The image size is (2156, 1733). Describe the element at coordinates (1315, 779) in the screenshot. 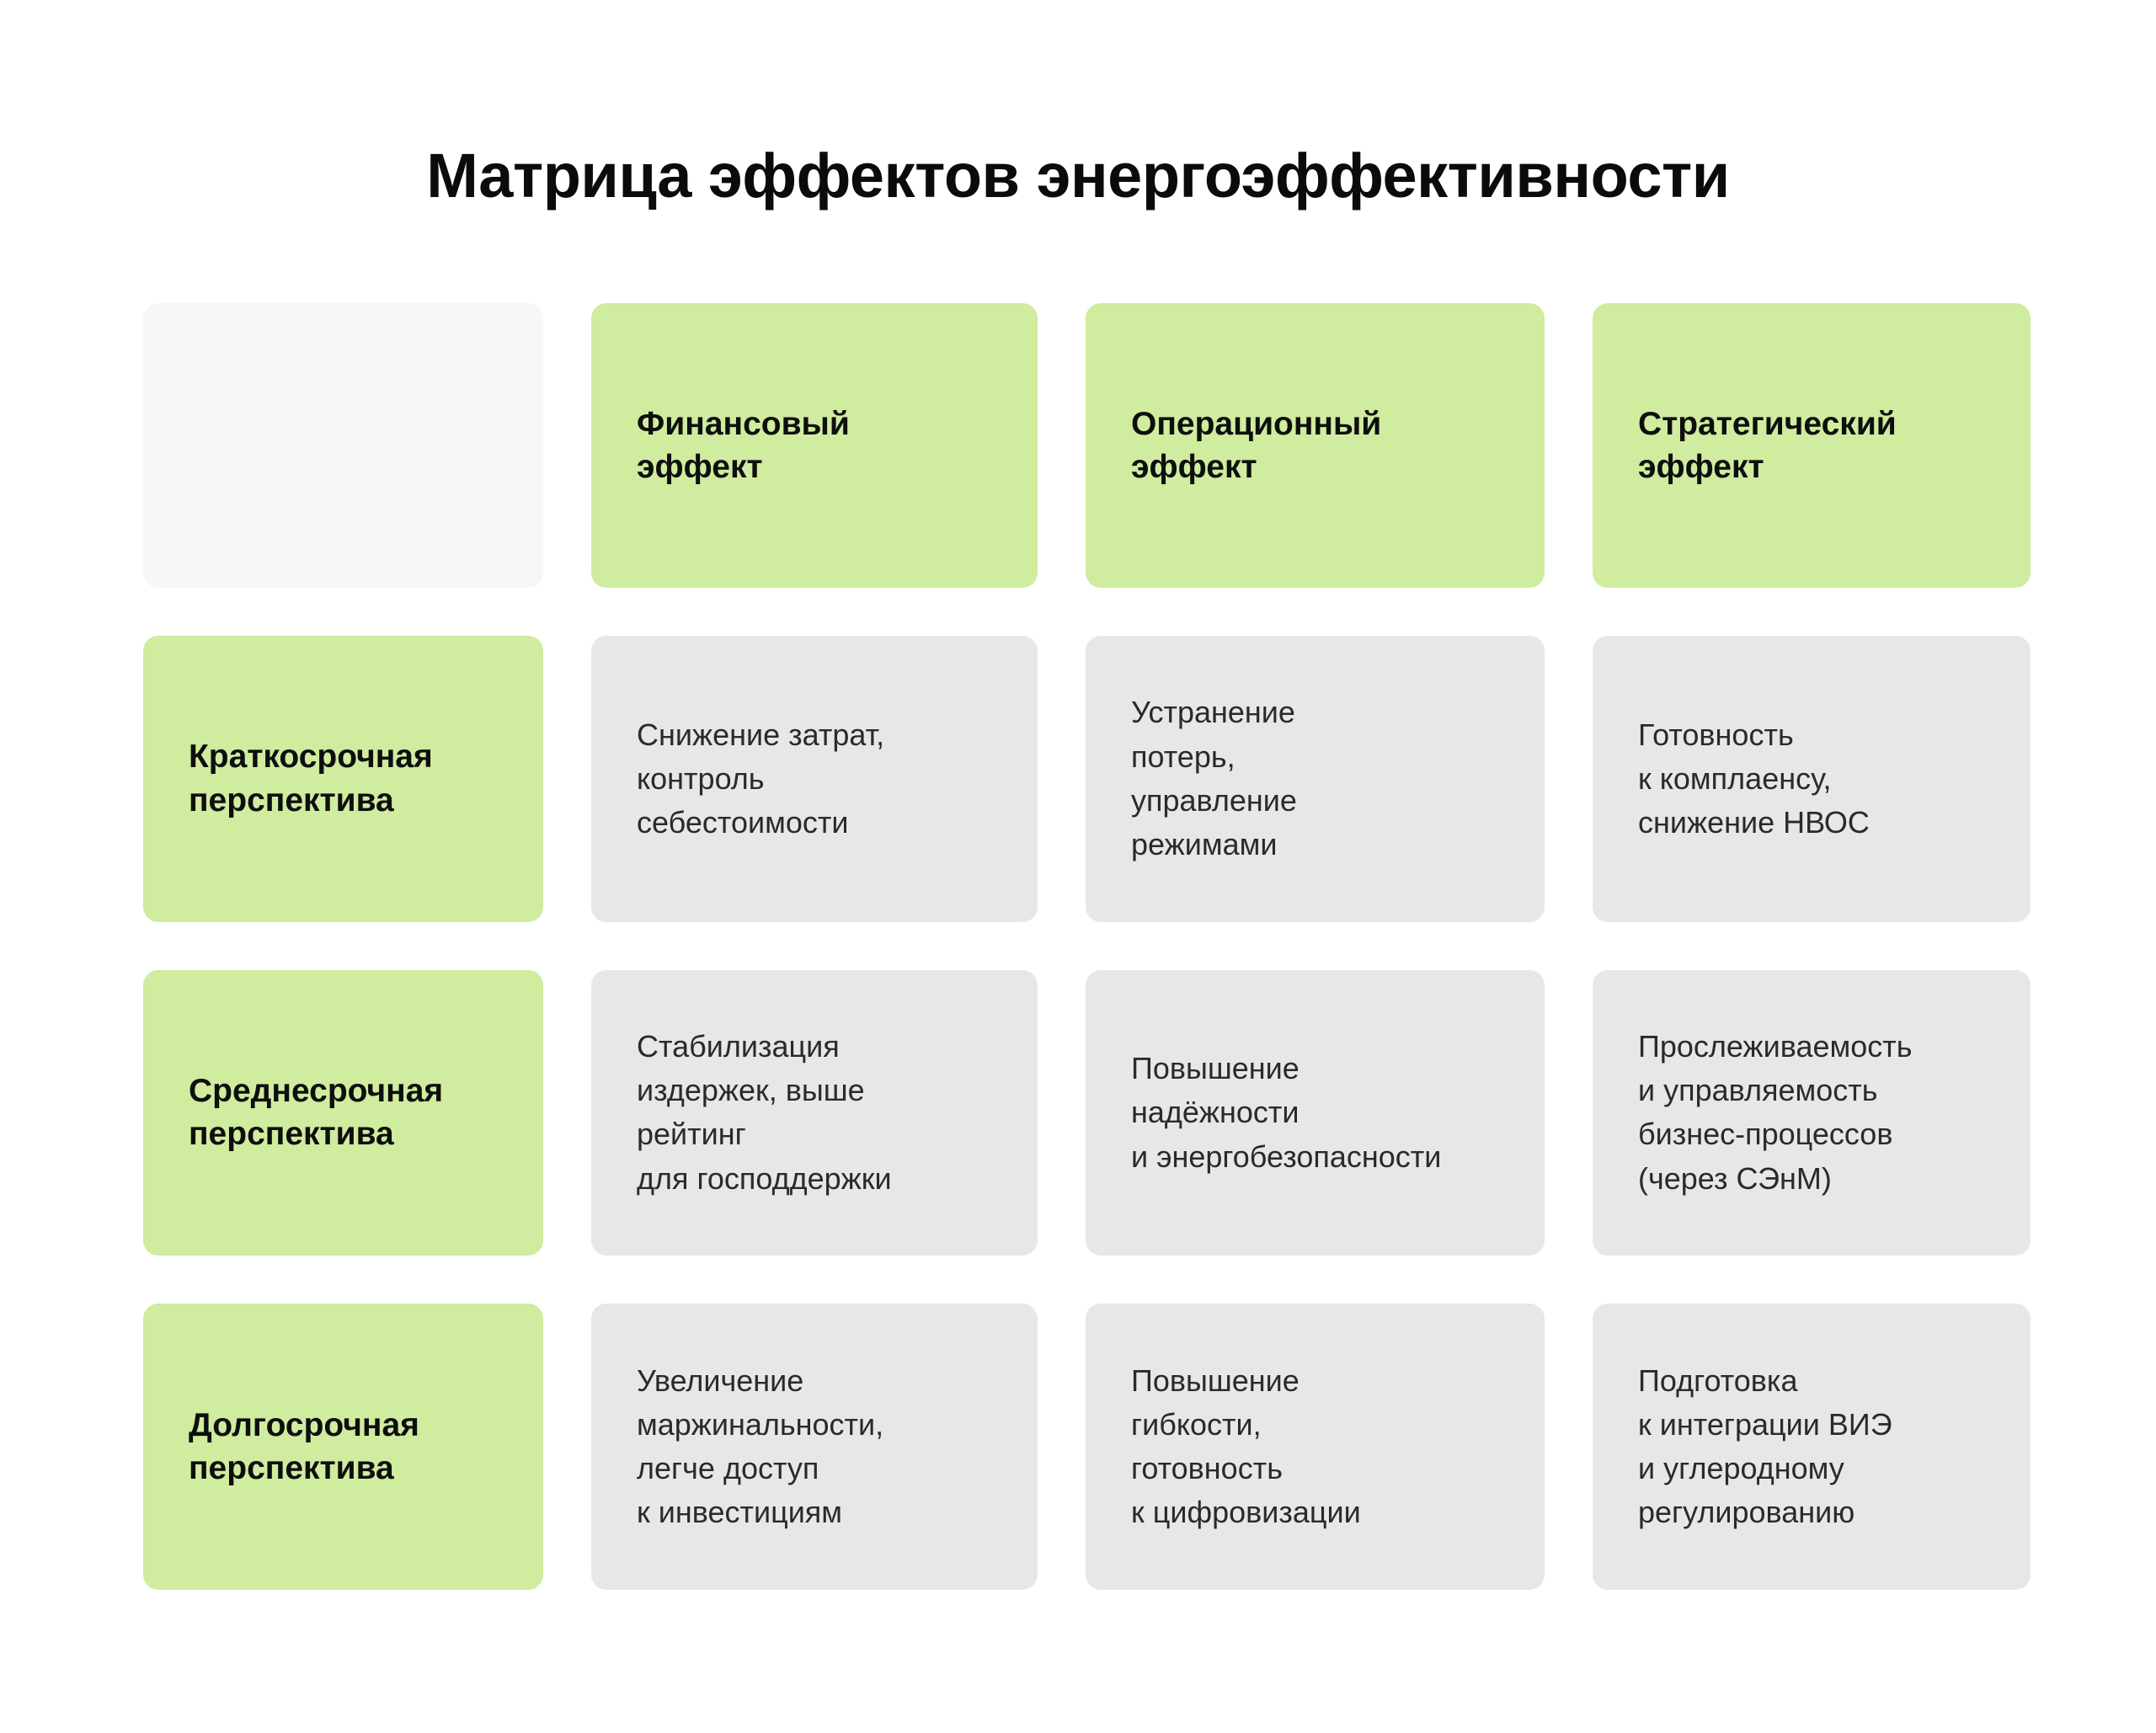

I see `cell-short-term-operational: Устранение потерь, управление режимами` at that location.